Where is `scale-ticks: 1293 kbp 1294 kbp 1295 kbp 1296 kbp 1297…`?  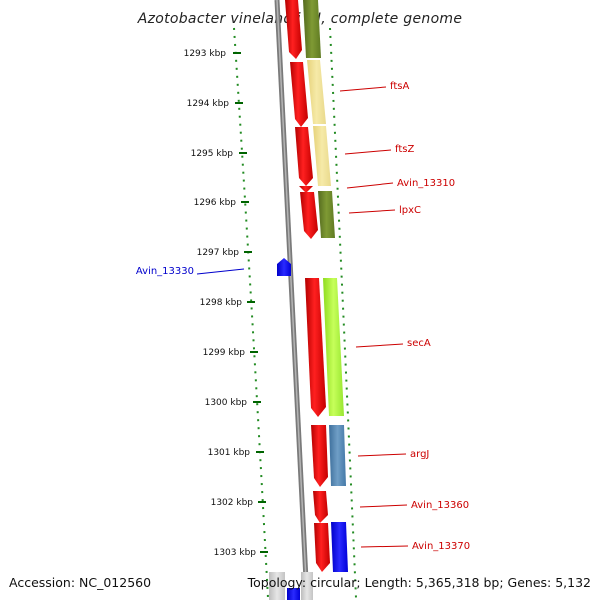
scale-ticks: 1293 kbp 1294 kbp 1295 kbp 1296 kbp 1297… is located at coordinates (226, 303).